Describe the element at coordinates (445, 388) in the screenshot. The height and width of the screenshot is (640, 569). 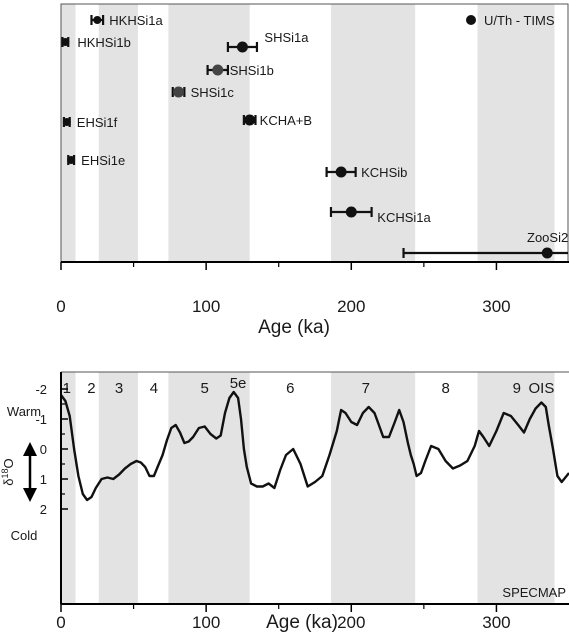
I see `stage-label: 8` at that location.